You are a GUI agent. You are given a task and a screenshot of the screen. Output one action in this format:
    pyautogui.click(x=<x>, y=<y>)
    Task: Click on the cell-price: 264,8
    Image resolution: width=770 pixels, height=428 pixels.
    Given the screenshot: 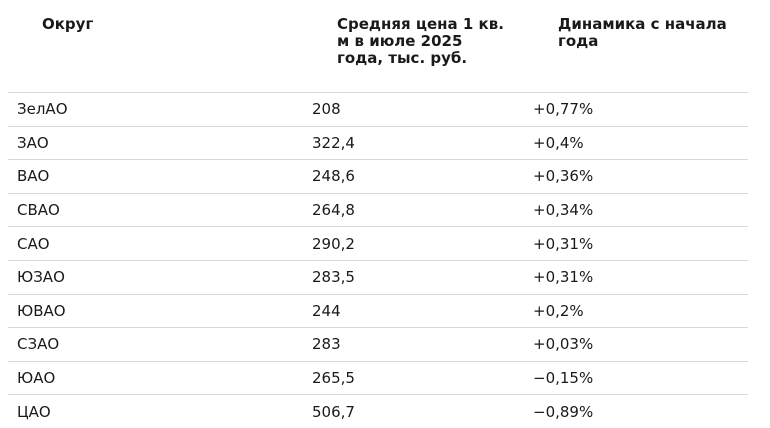 What is the action you would take?
    pyautogui.click(x=333, y=210)
    